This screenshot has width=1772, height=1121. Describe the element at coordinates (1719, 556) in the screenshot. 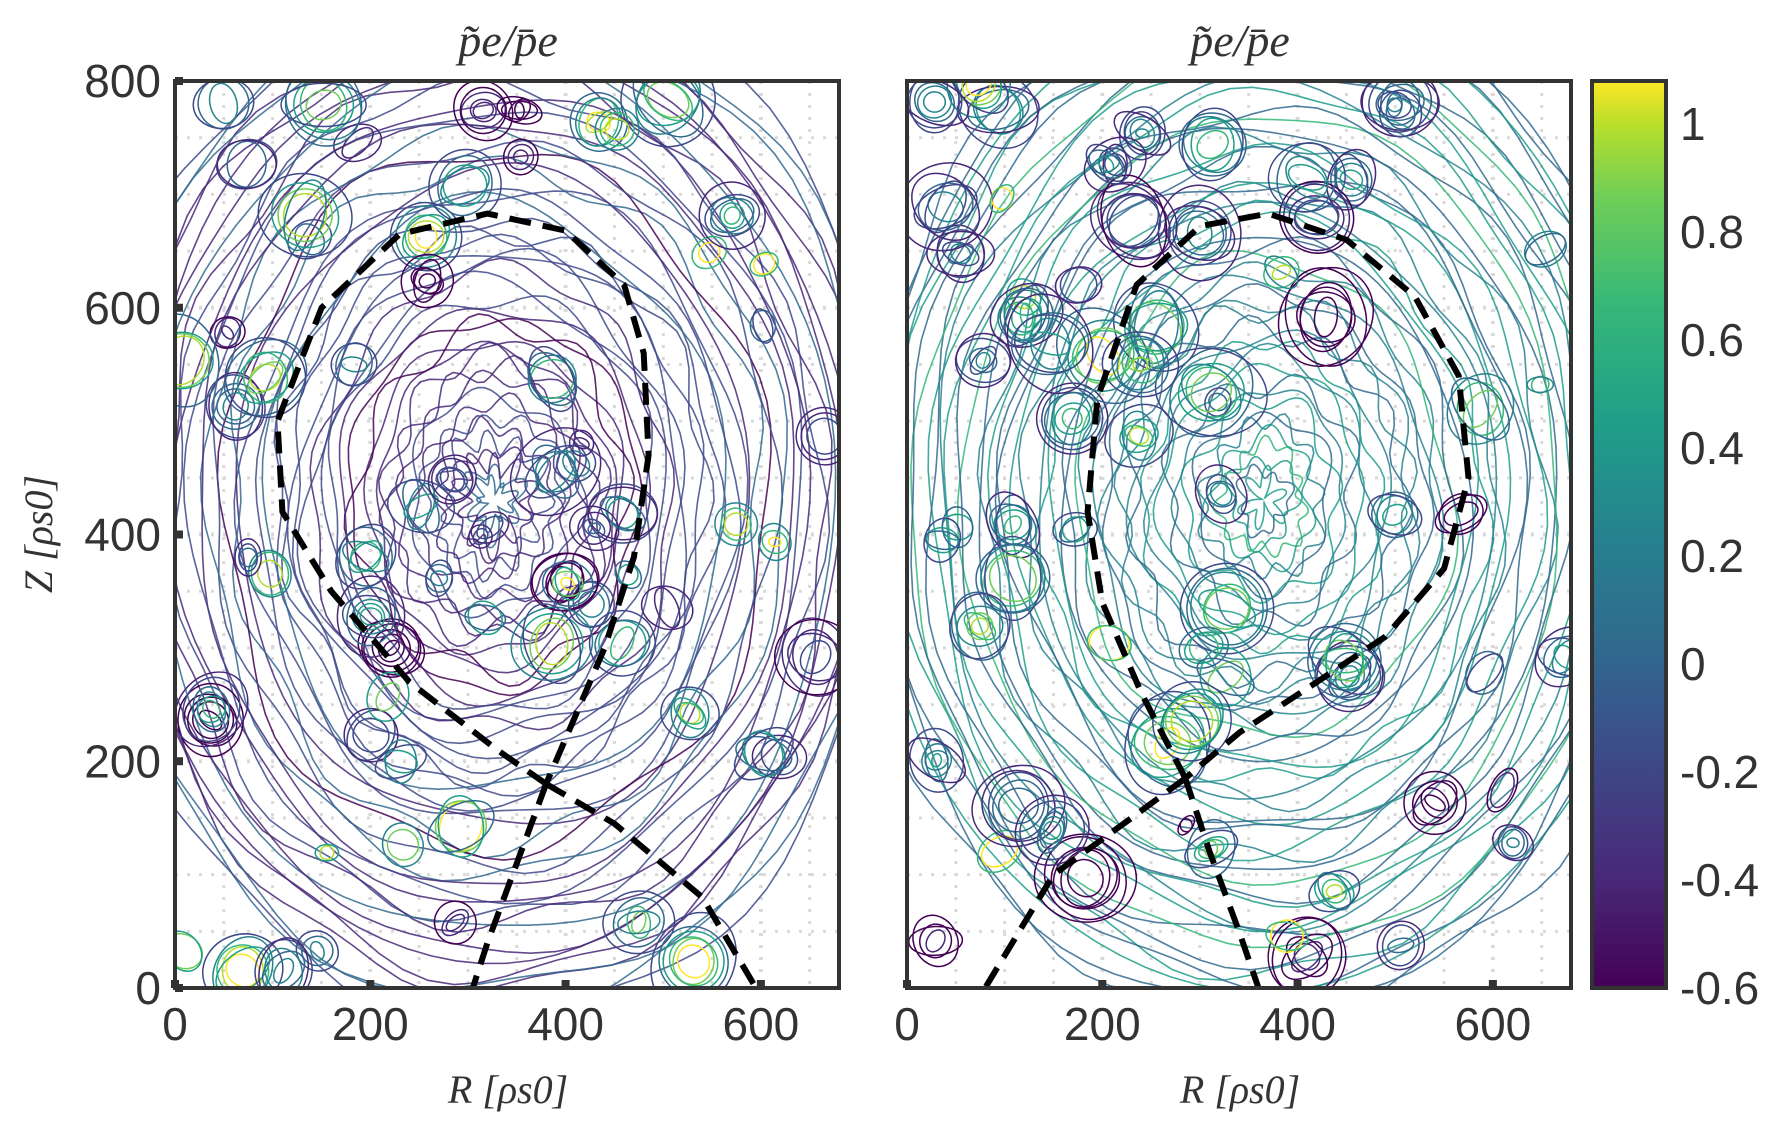

I see `colorbar-ticks: 1 0.8 0.6 0.4 0.2 0 -0.2 -0.4 -0.6` at that location.